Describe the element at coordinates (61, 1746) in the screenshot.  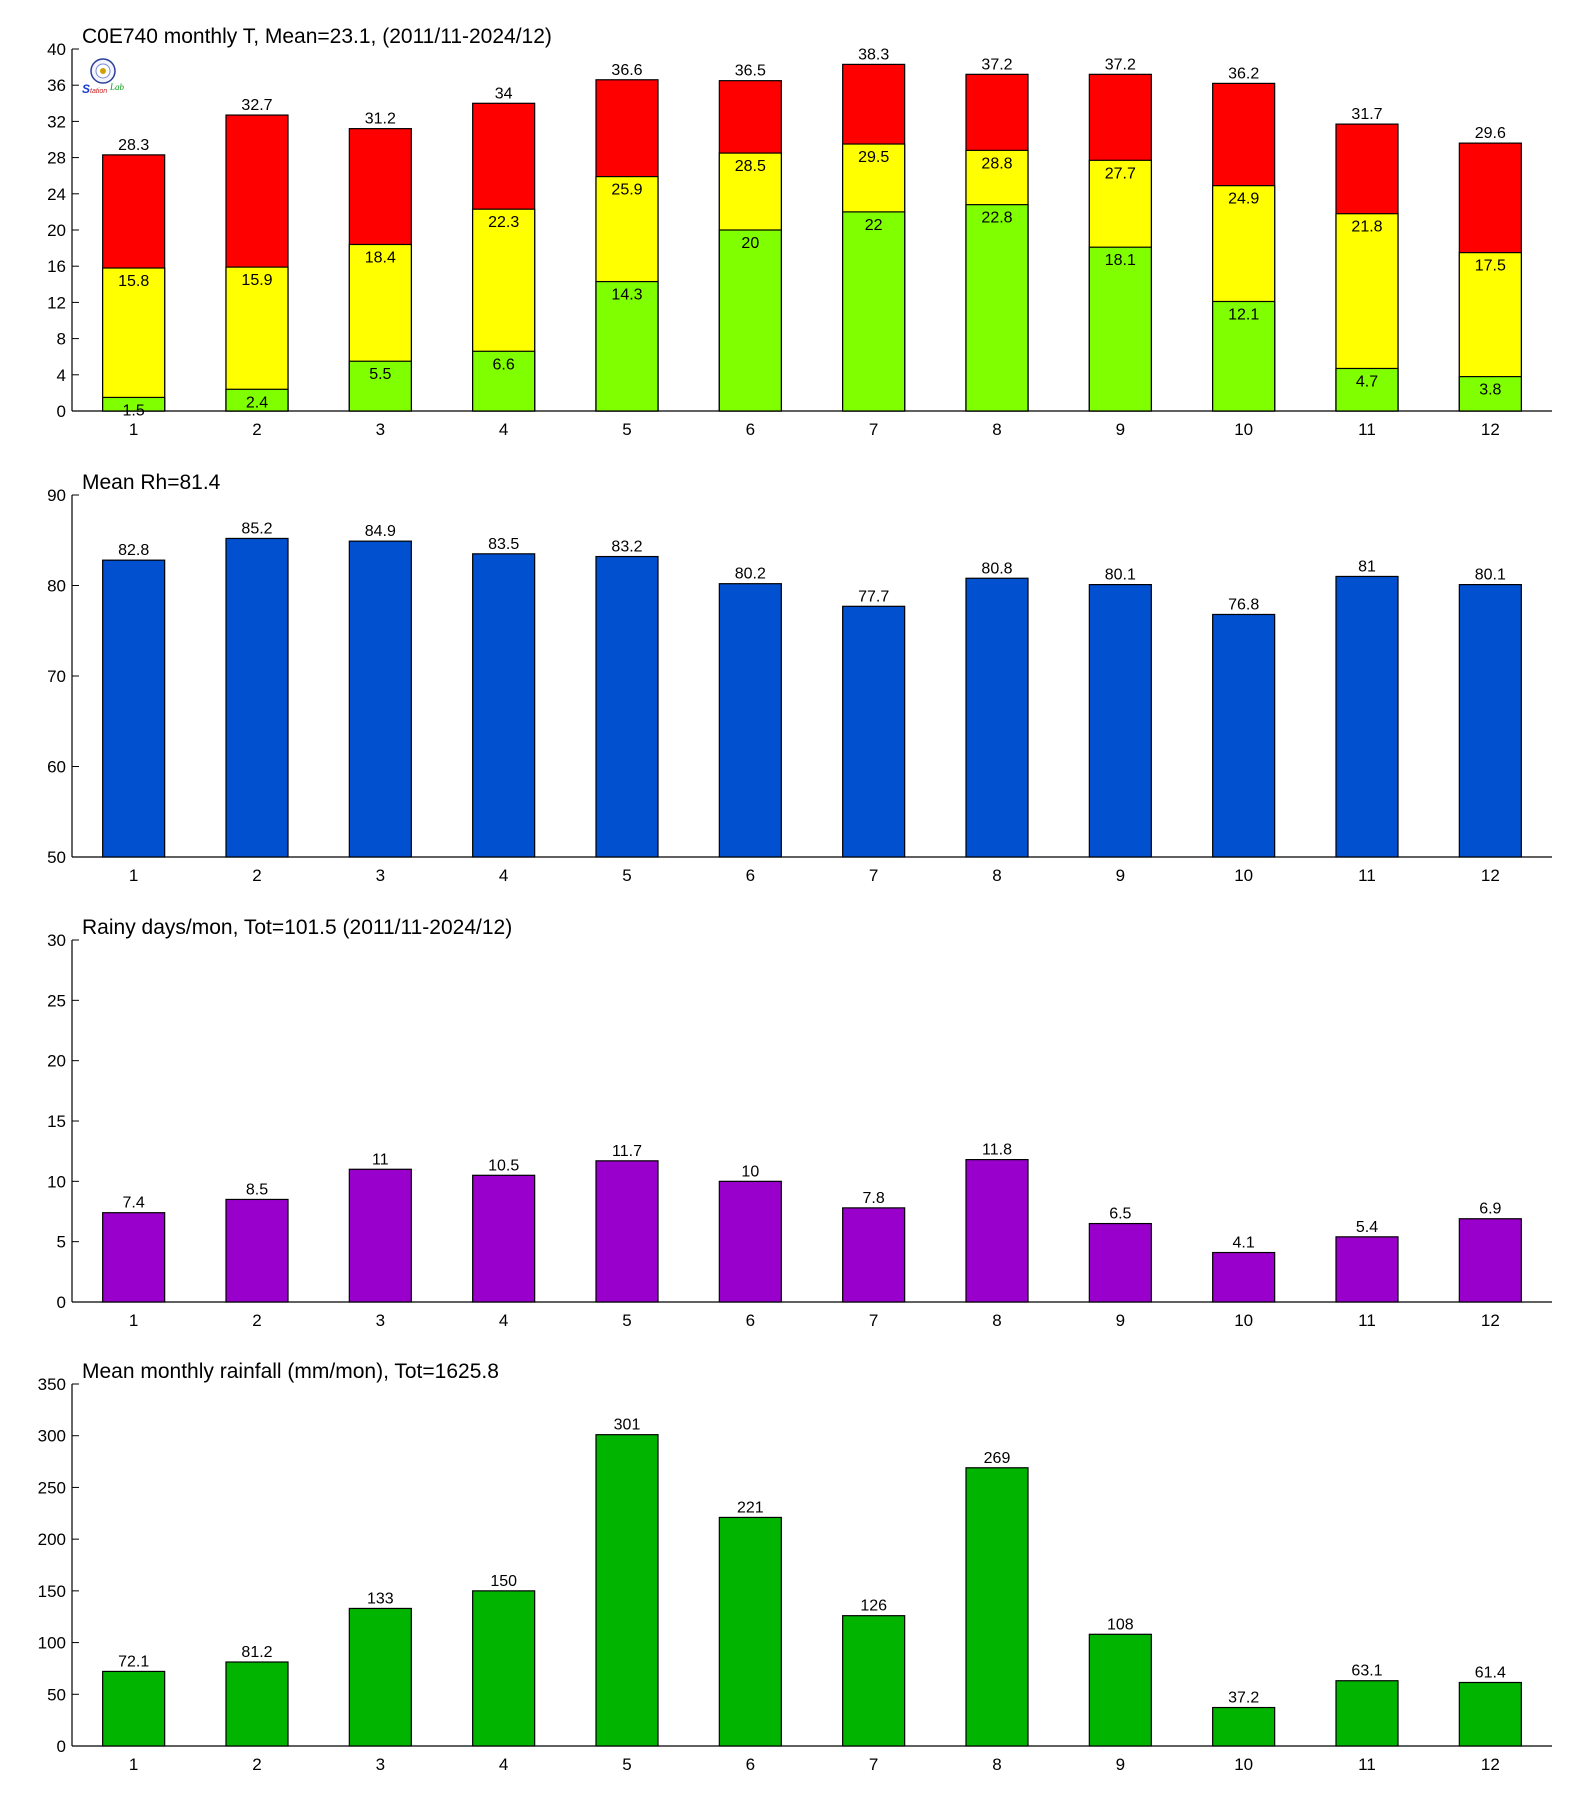
I see `y-tick-label: 0` at that location.